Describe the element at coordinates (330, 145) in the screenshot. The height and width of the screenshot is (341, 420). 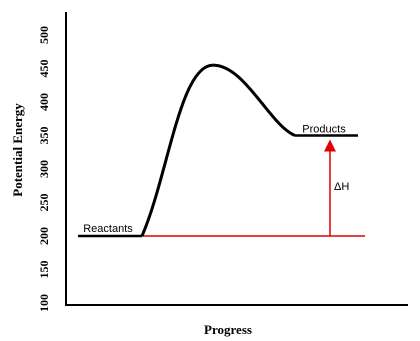
I see `delta-arrow-head` at that location.